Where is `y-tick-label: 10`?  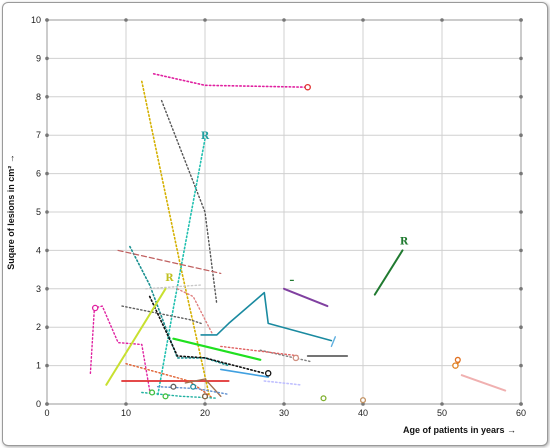 y-tick-label: 10 is located at coordinates (36, 20).